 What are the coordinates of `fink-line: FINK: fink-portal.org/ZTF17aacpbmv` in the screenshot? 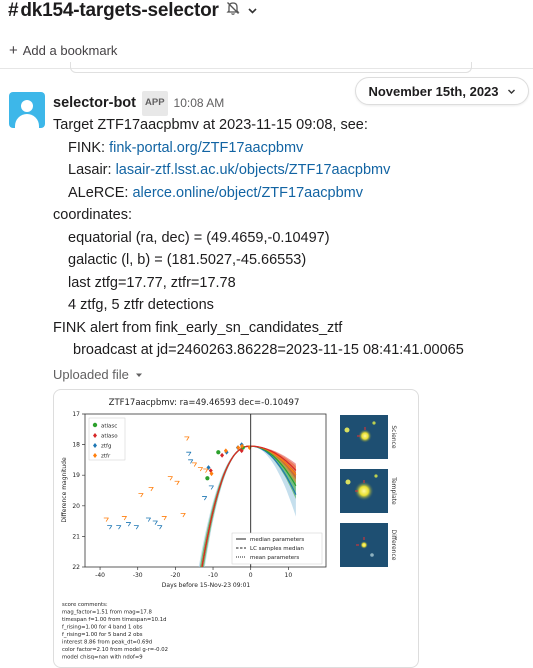 It's located at (288, 148).